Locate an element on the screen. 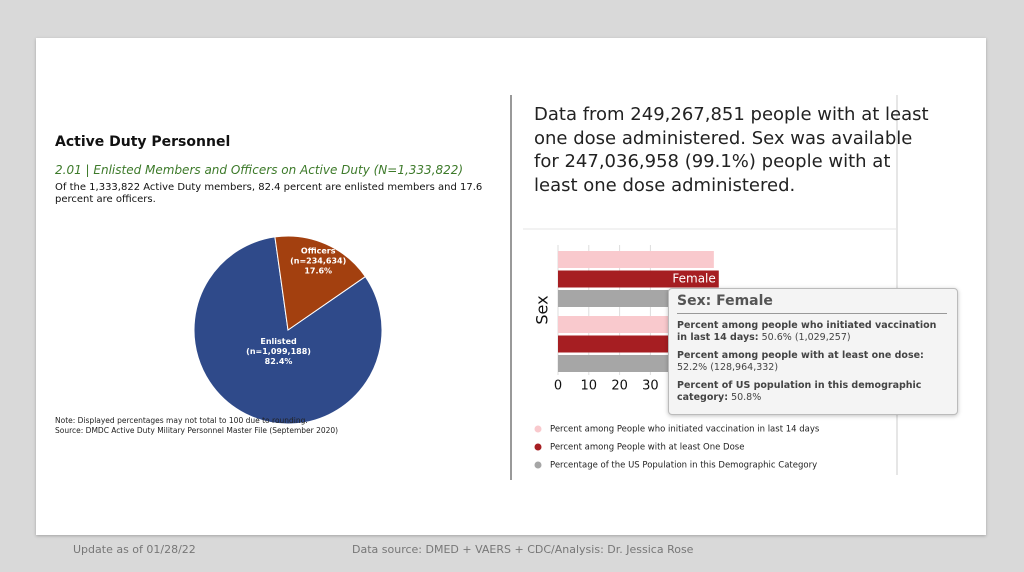 This screenshot has width=1024, height=572. x-tick-label: 10 is located at coordinates (589, 386).